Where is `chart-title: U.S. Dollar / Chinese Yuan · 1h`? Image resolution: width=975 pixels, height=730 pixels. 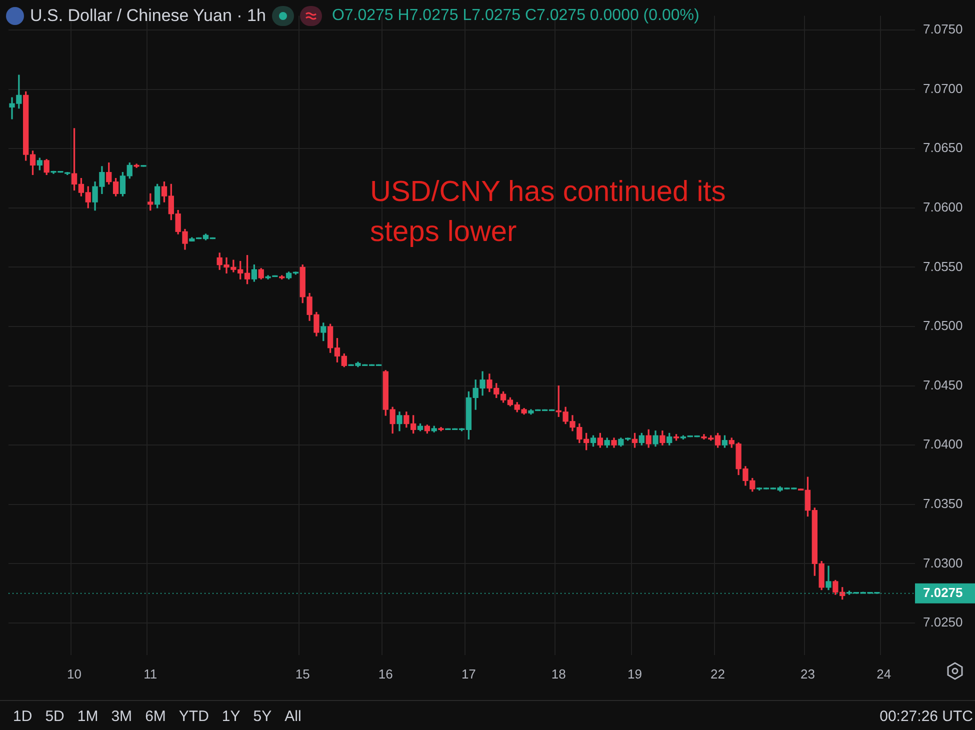
chart-title: U.S. Dollar / Chinese Yuan · 1h is located at coordinates (148, 16).